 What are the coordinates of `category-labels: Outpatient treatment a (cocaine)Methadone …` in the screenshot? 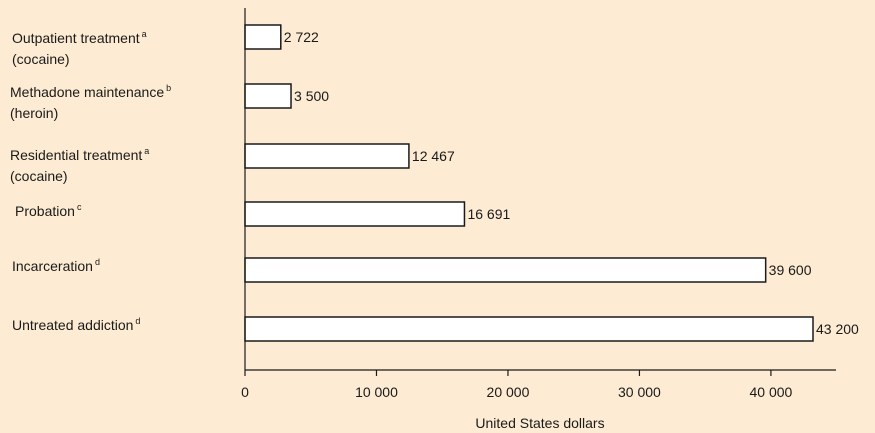 It's located at (90, 181).